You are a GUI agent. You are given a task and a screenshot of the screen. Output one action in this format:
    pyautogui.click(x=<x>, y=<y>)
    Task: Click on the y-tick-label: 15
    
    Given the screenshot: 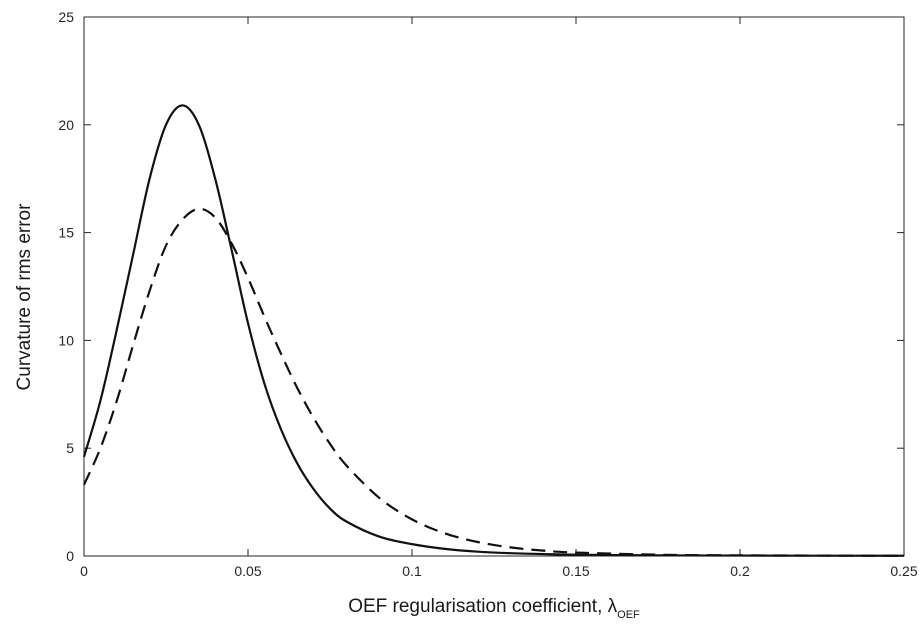 What is the action you would take?
    pyautogui.click(x=66, y=233)
    